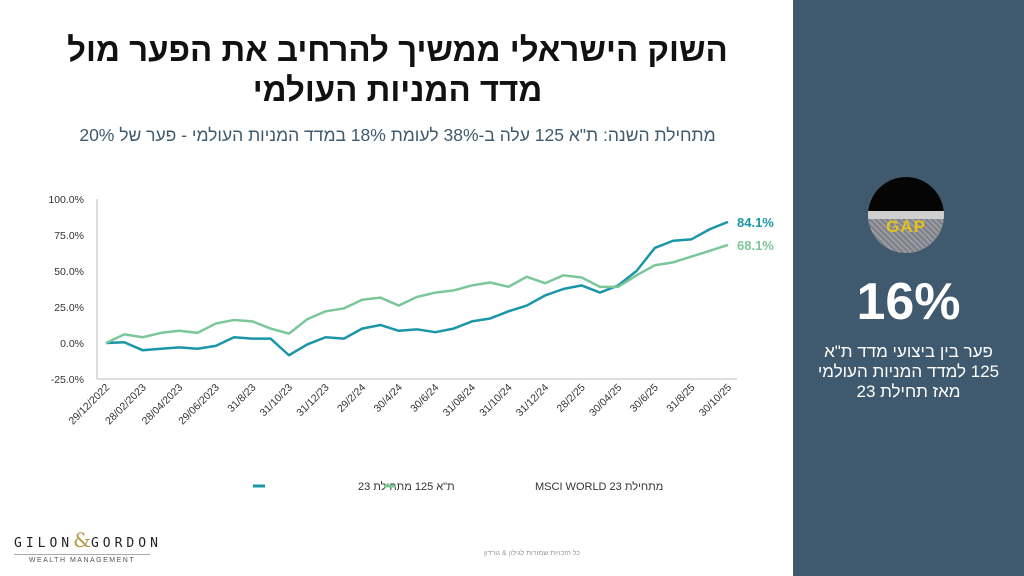  I want to click on logo-ampersand: &, so click(82, 540).